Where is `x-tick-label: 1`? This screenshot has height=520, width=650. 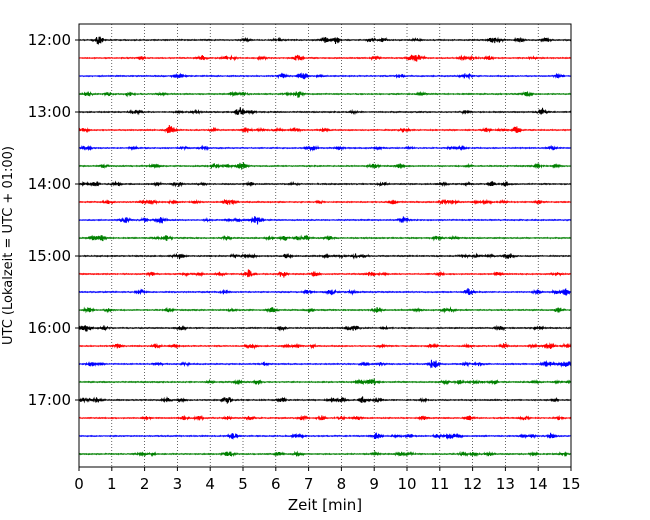 x-tick-label: 1 is located at coordinates (112, 484).